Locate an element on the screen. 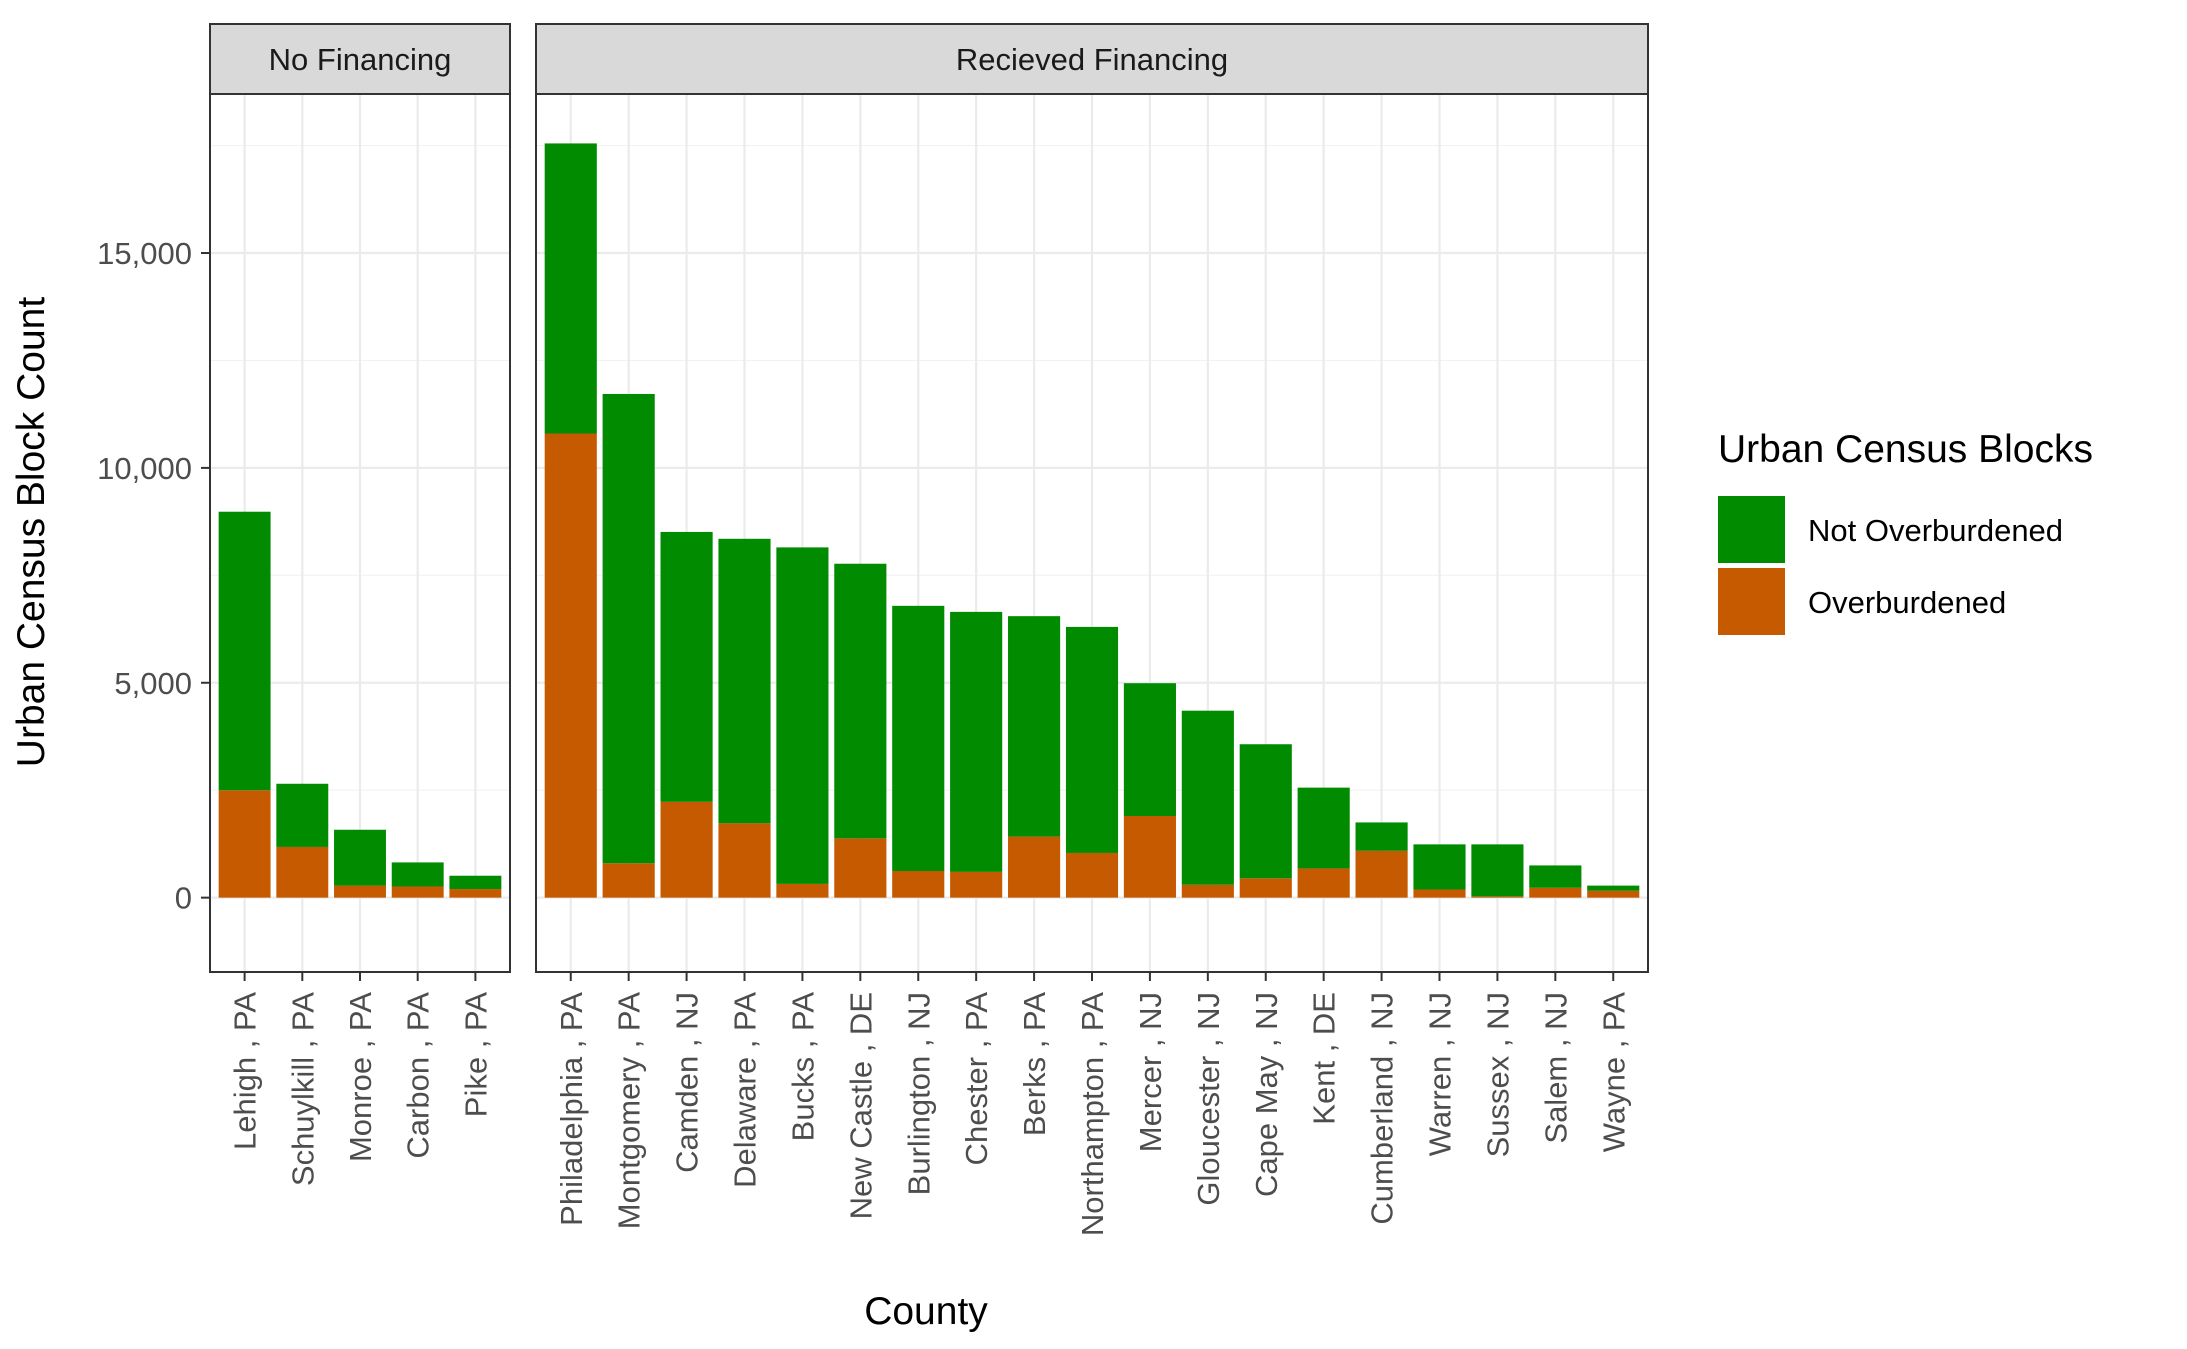  y-tick-label: 15,000 is located at coordinates (144, 253).